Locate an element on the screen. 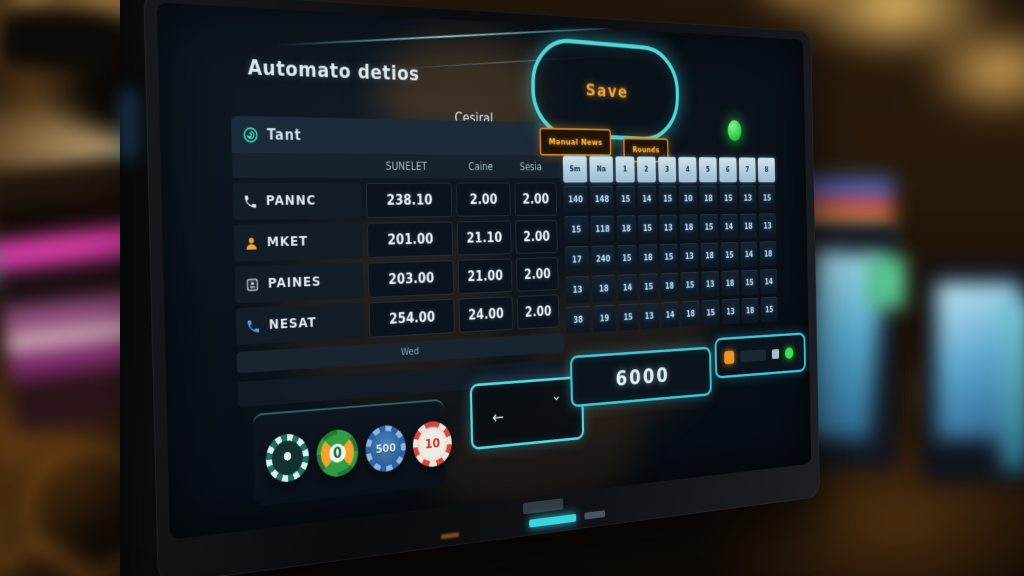 The width and height of the screenshot is (1024, 576). panel-header-label: Tant is located at coordinates (284, 135).